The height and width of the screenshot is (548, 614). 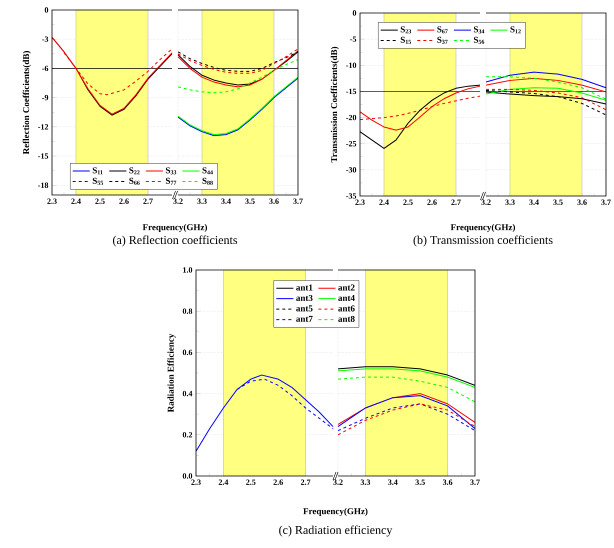 I want to click on legend-label: ant5, so click(x=304, y=308).